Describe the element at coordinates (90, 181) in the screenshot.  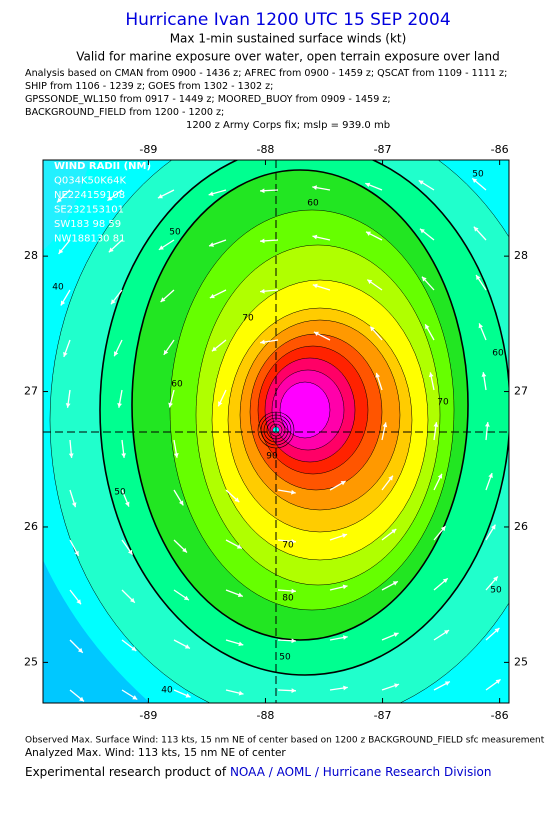
I see `wind-radii: Q034K50K64K` at that location.